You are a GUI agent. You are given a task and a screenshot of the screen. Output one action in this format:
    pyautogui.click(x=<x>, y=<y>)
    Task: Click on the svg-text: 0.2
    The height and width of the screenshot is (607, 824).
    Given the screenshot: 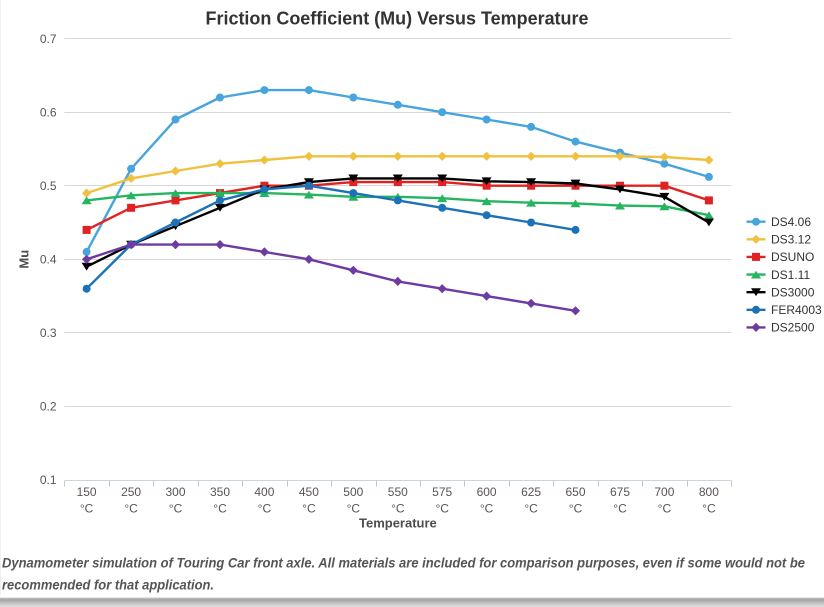 What is the action you would take?
    pyautogui.click(x=48, y=407)
    